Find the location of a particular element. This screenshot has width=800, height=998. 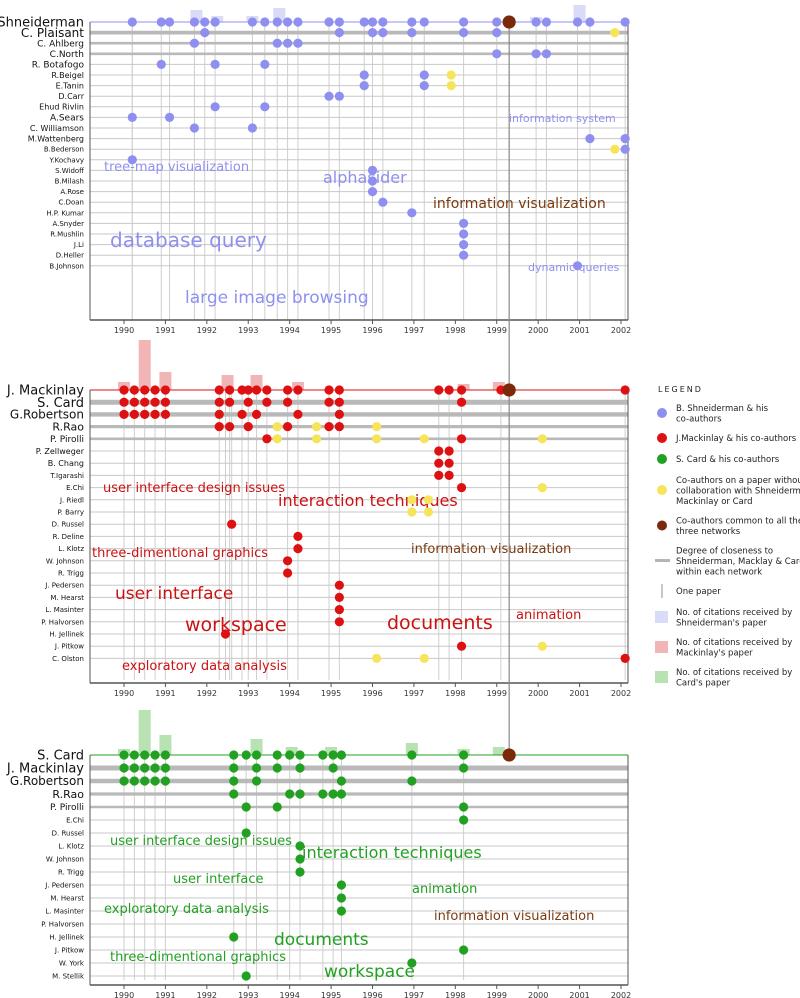

author-label: R. Trigg is located at coordinates (71, 872).